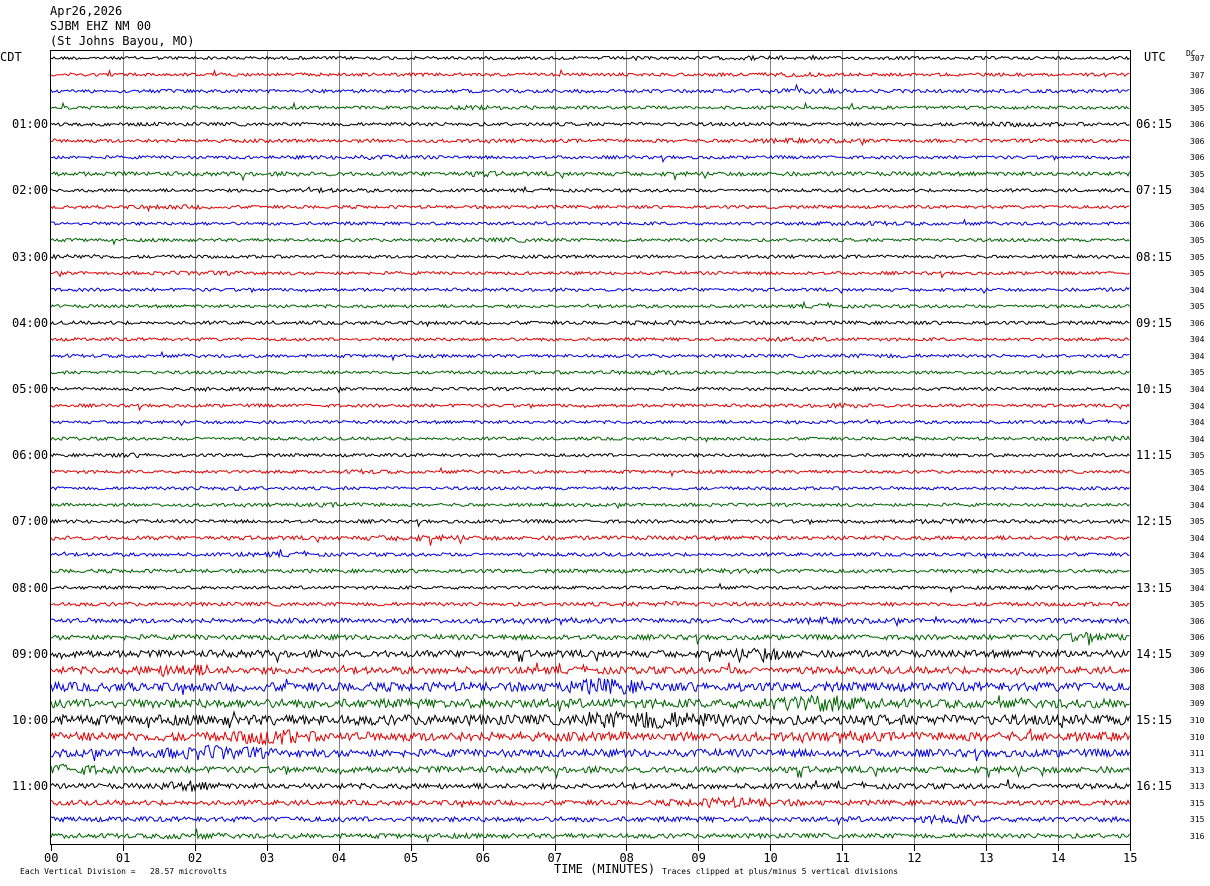 The height and width of the screenshot is (886, 1210). I want to click on x-tick-label-09: 09, so click(698, 858).